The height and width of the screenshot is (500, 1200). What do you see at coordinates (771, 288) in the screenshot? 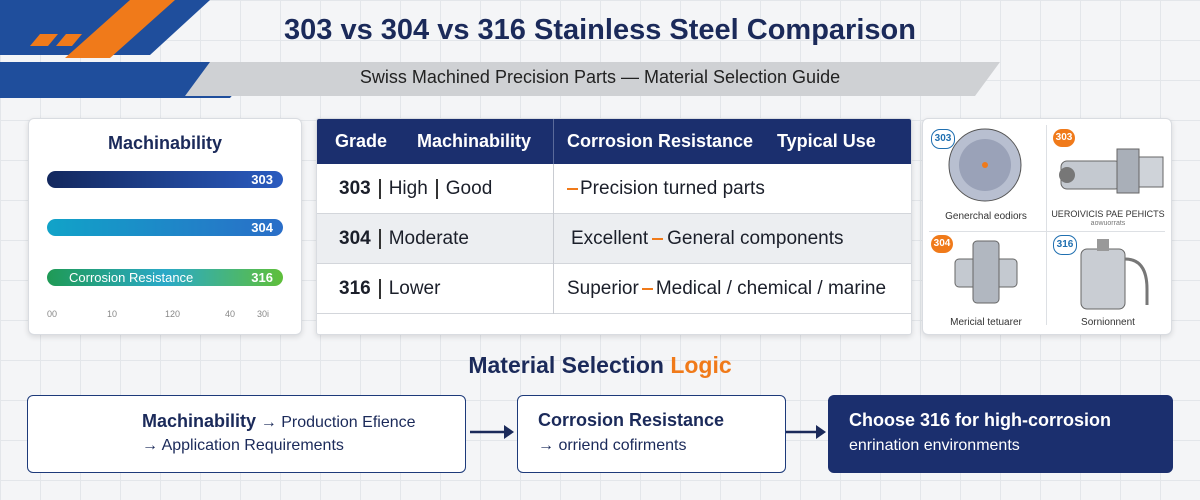
I see `typical-use: Medical / chemical / marine` at bounding box center [771, 288].